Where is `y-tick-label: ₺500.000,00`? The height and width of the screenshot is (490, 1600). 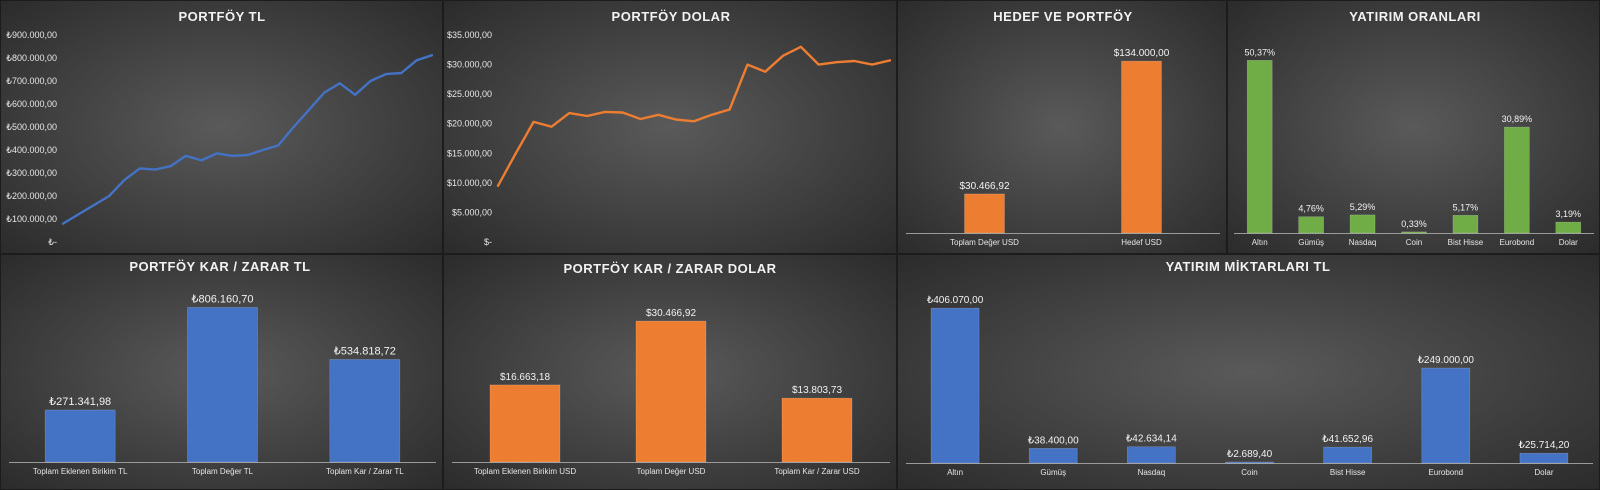 y-tick-label: ₺500.000,00 is located at coordinates (31, 127).